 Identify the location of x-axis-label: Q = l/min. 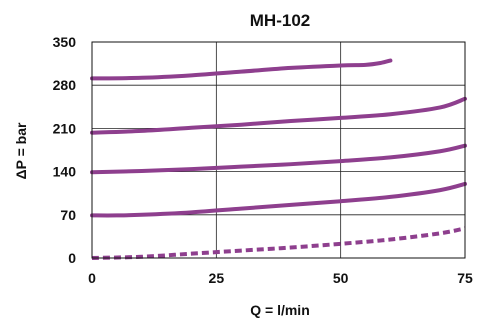
(280, 310).